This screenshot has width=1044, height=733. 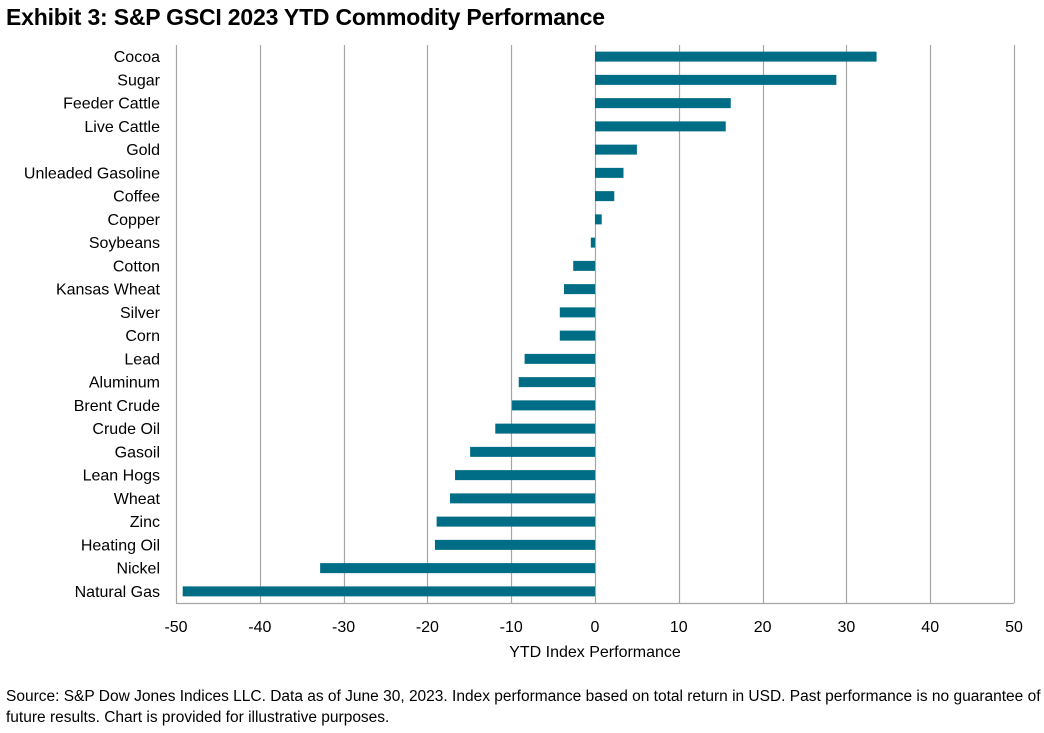 I want to click on category-label: Gold, so click(x=143, y=150).